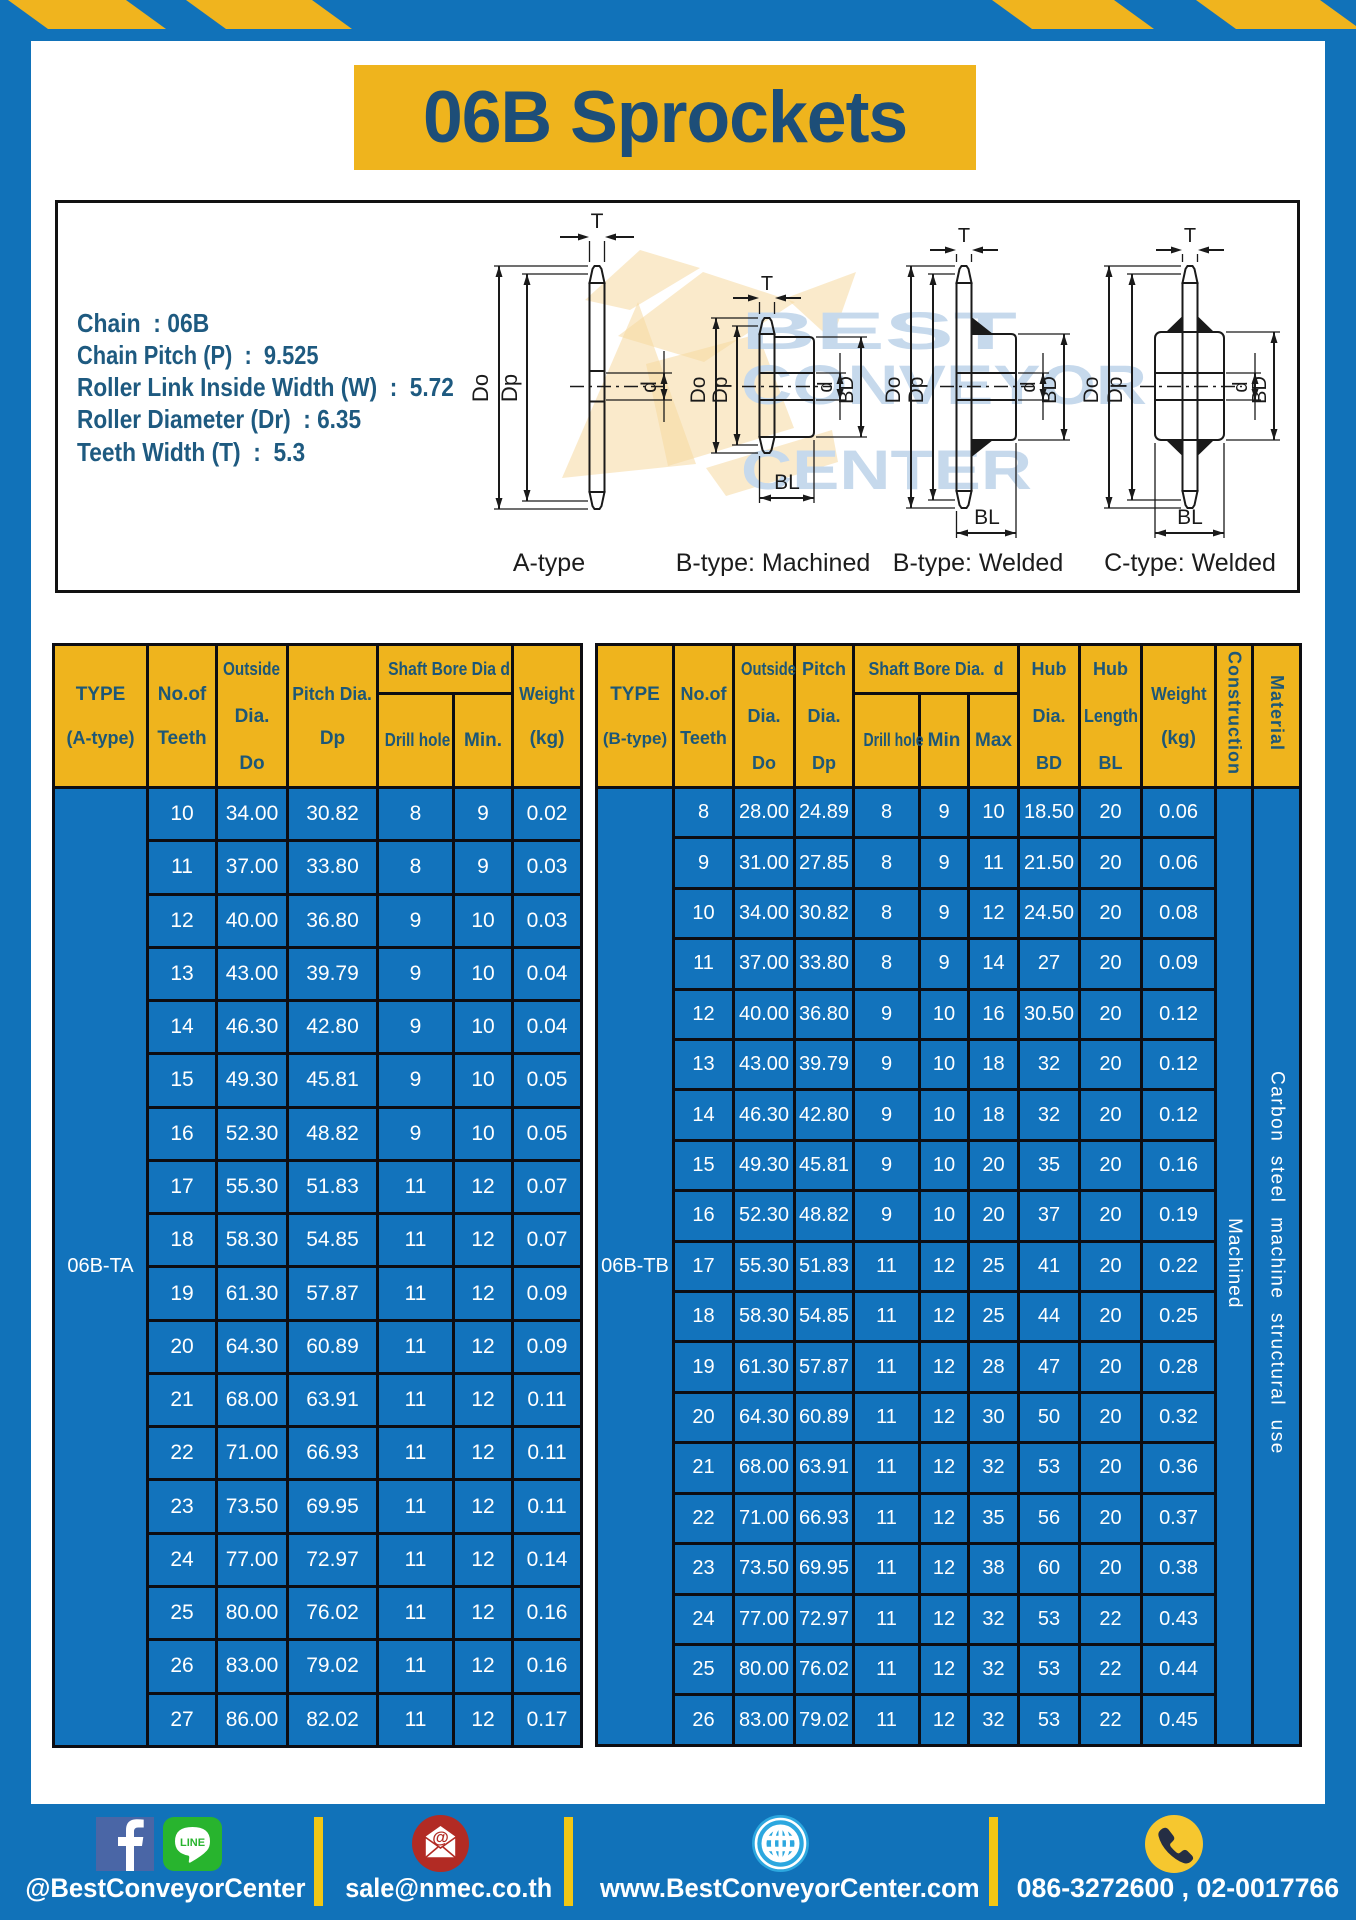  What do you see at coordinates (944, 384) in the screenshot?
I see `svg-text: CONVEYOR` at bounding box center [944, 384].